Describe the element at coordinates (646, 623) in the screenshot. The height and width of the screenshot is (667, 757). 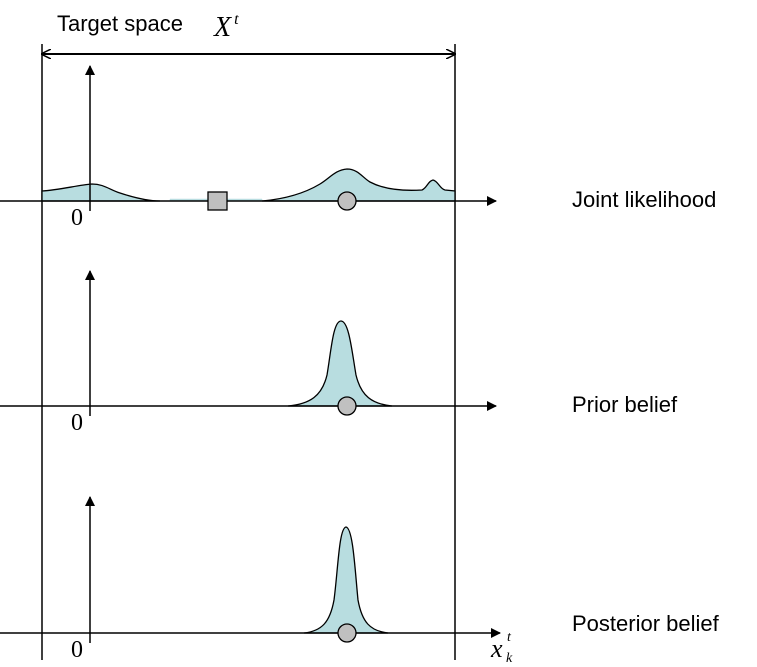
I see `posterior-belief-label: Posterior belief` at that location.